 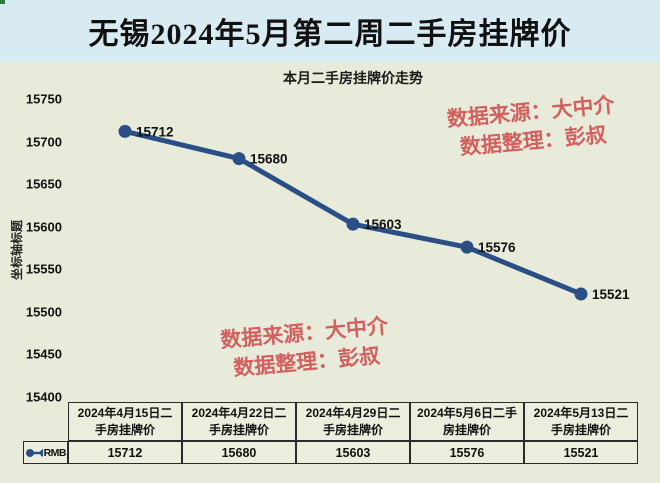 I want to click on page-title: 无锡2024年5月第二周二手房挂牌价, so click(x=330, y=34).